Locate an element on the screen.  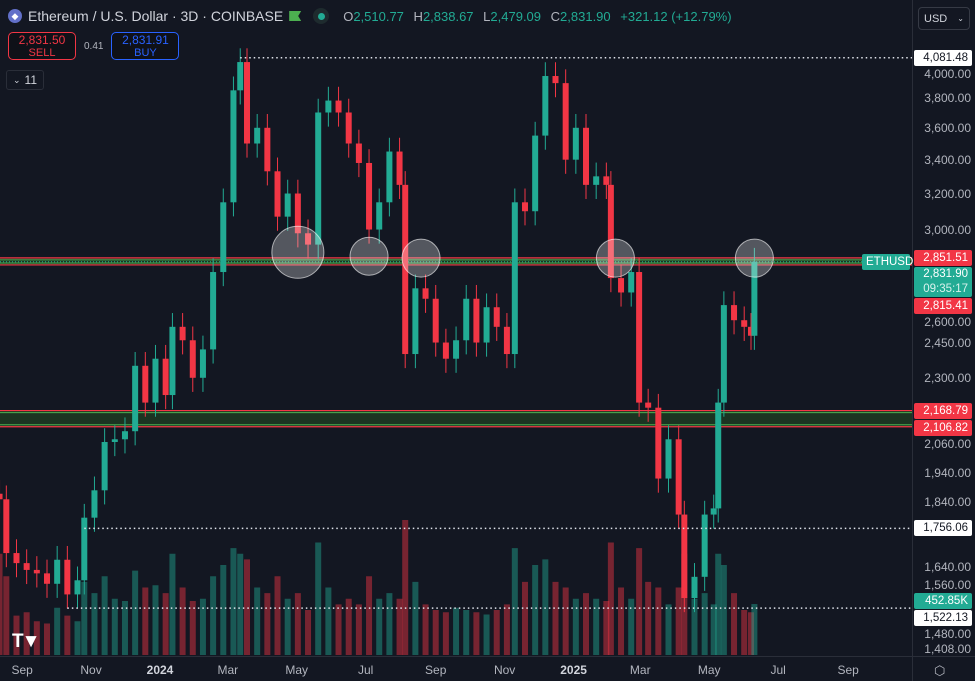
price-tick-label: 1,840.00 is located at coordinates (947, 502).